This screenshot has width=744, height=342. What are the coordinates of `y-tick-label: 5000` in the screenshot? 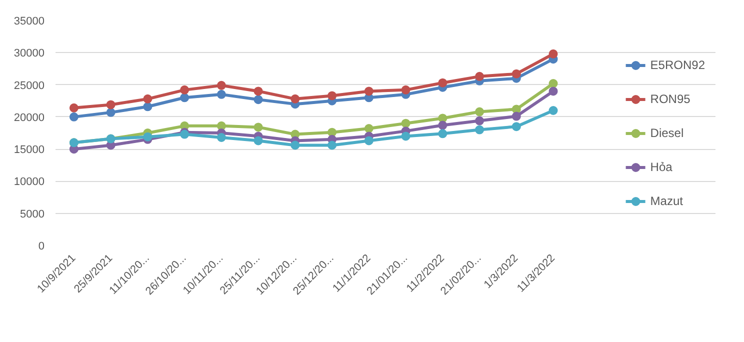 It's located at (32, 214).